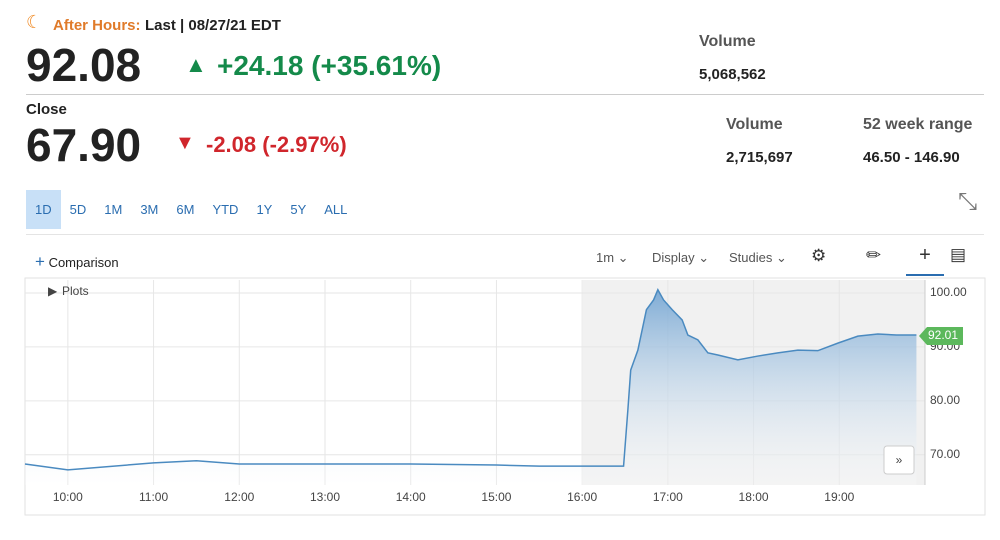  I want to click on close-change: -2.08 (-2.97%), so click(276, 145).